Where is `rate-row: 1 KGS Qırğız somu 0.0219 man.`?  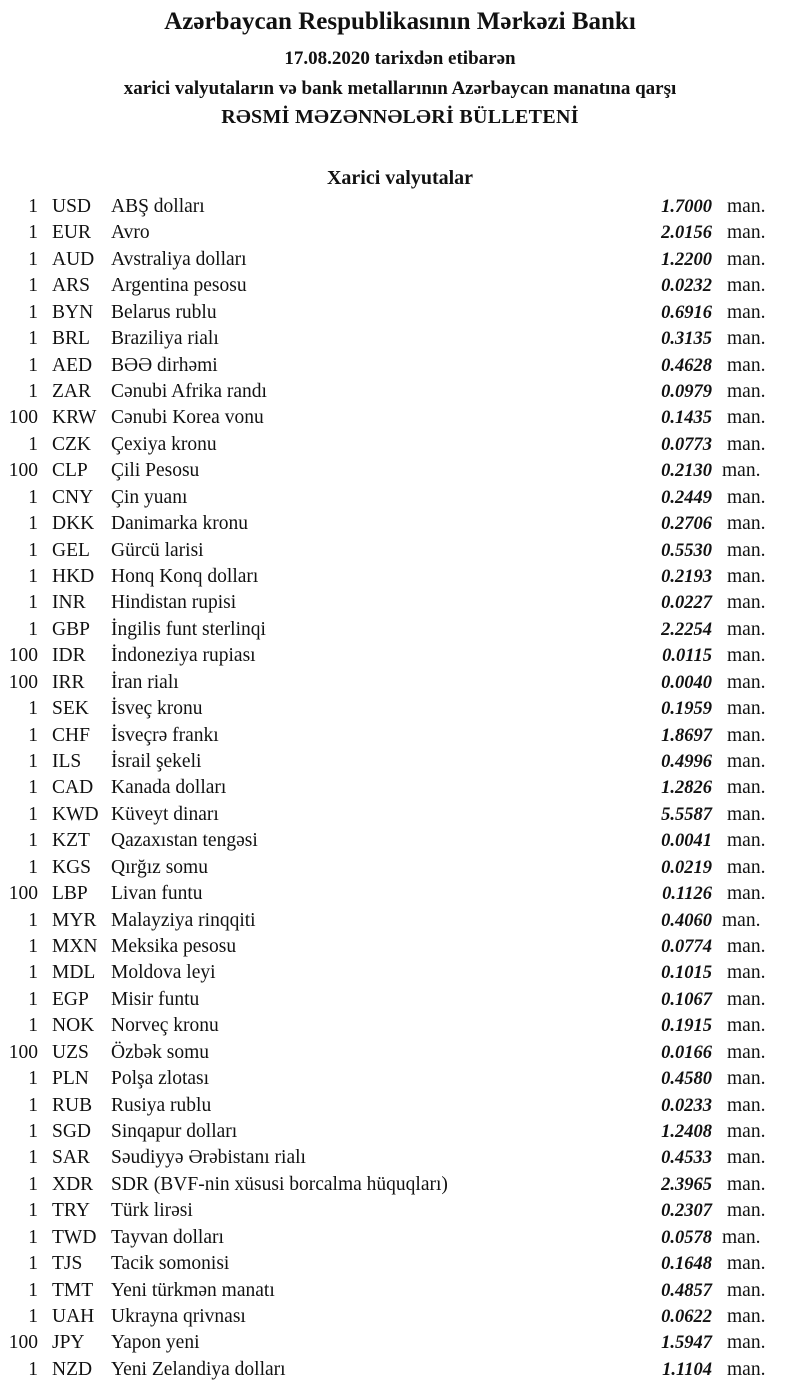 rate-row: 1 KGS Qırğız somu 0.0219 man. is located at coordinates (400, 868).